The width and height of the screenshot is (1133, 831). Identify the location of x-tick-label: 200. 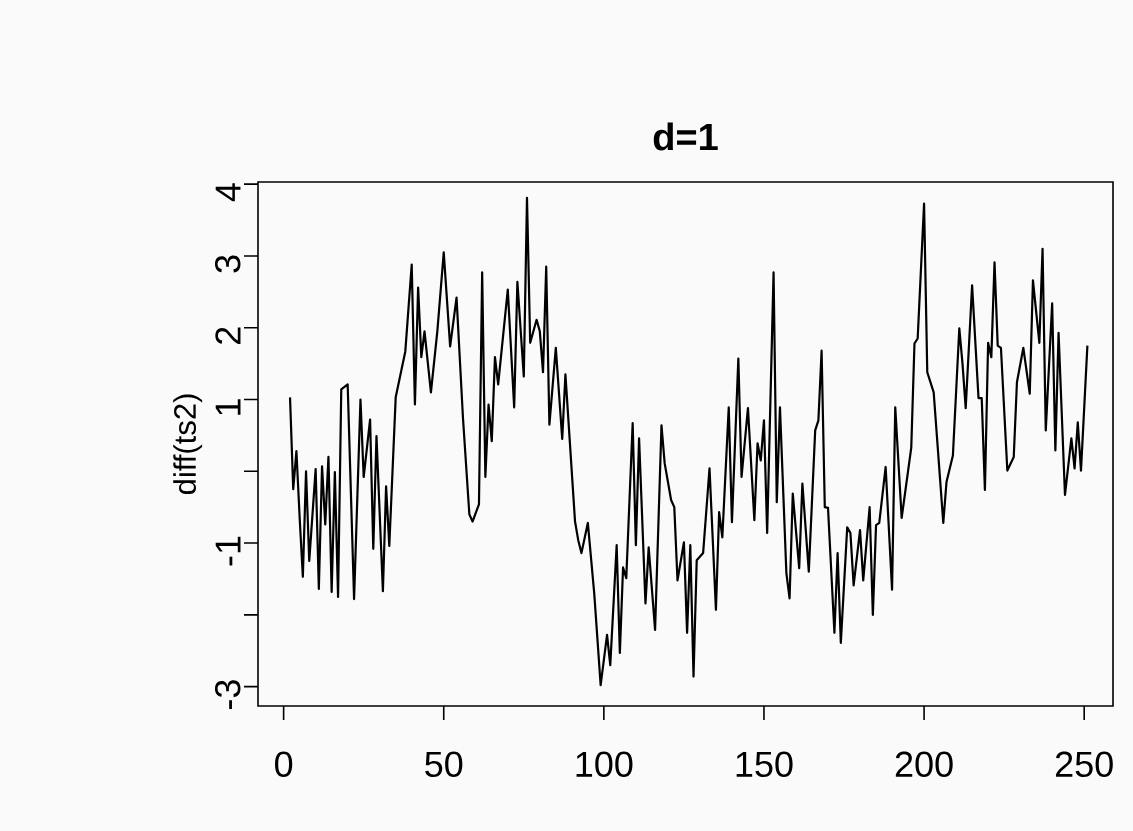
(924, 764).